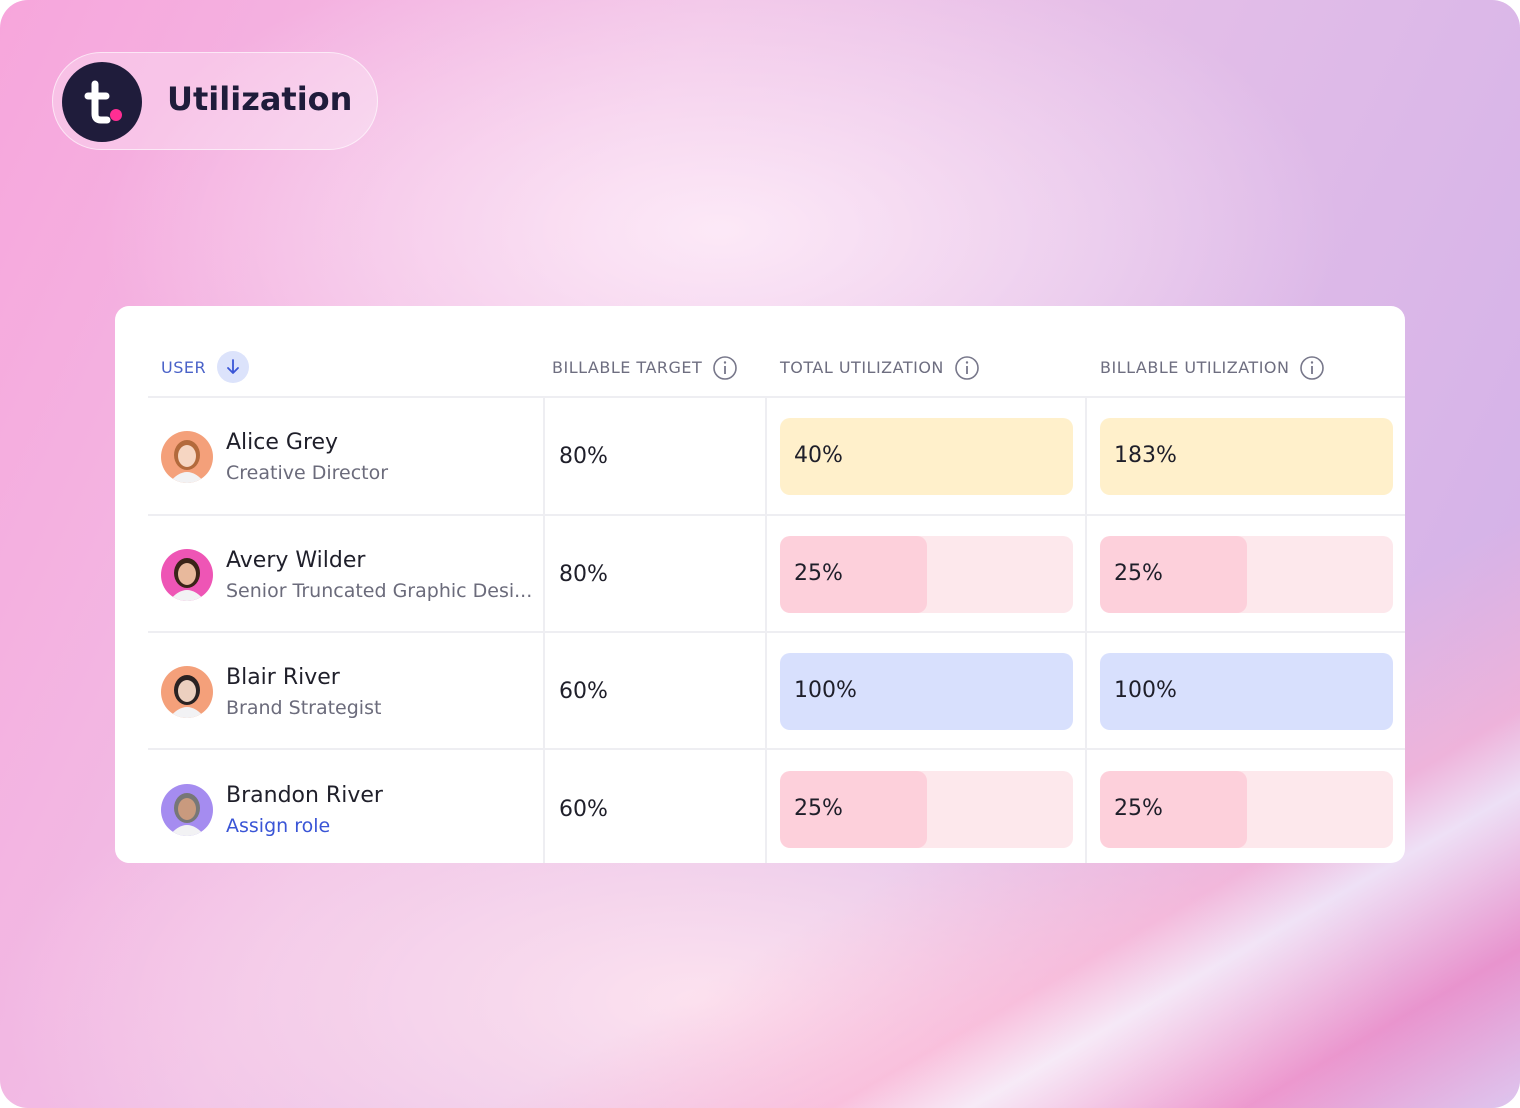  What do you see at coordinates (926, 456) in the screenshot?
I see `utilization-bar: 40%` at bounding box center [926, 456].